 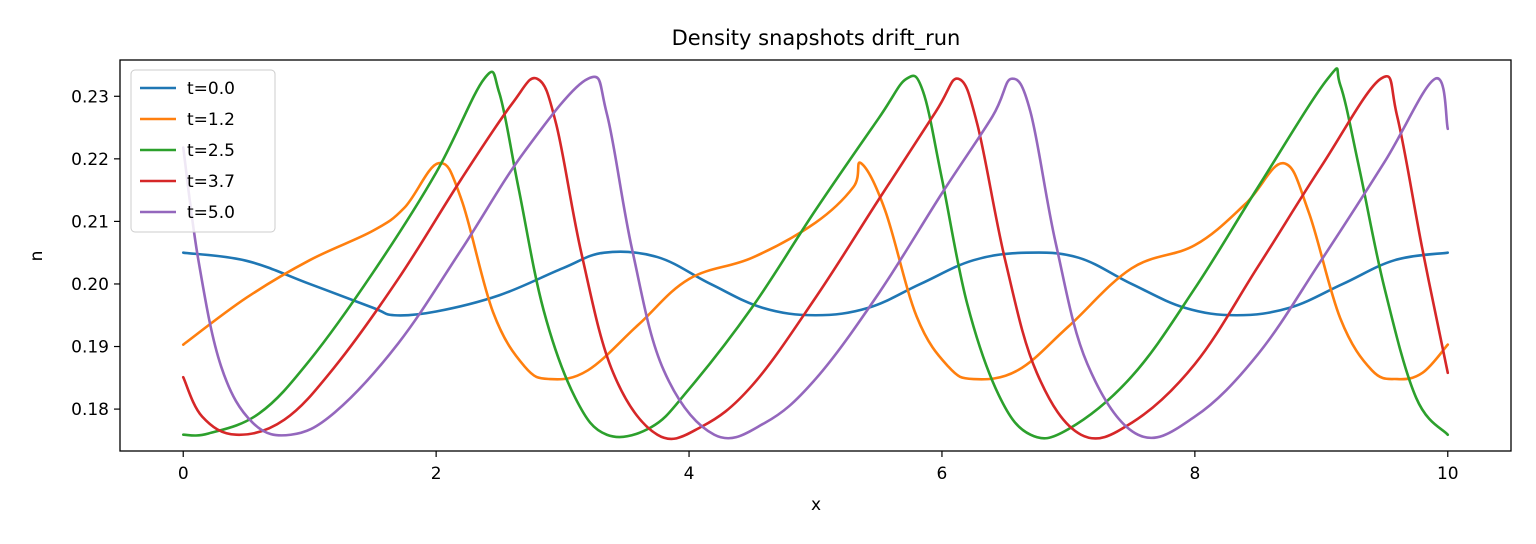 I want to click on legend-label: t=5.0, so click(x=211, y=213).